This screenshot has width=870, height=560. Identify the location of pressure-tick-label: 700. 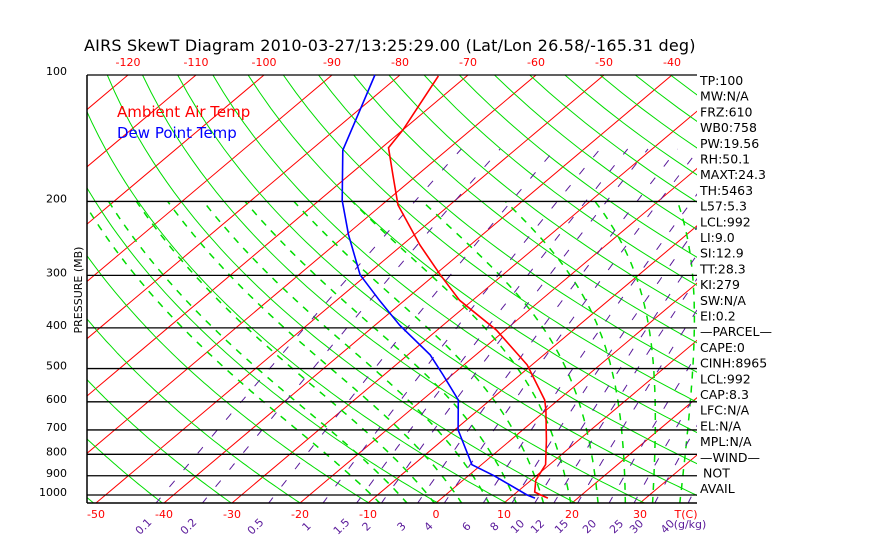
(56, 427).